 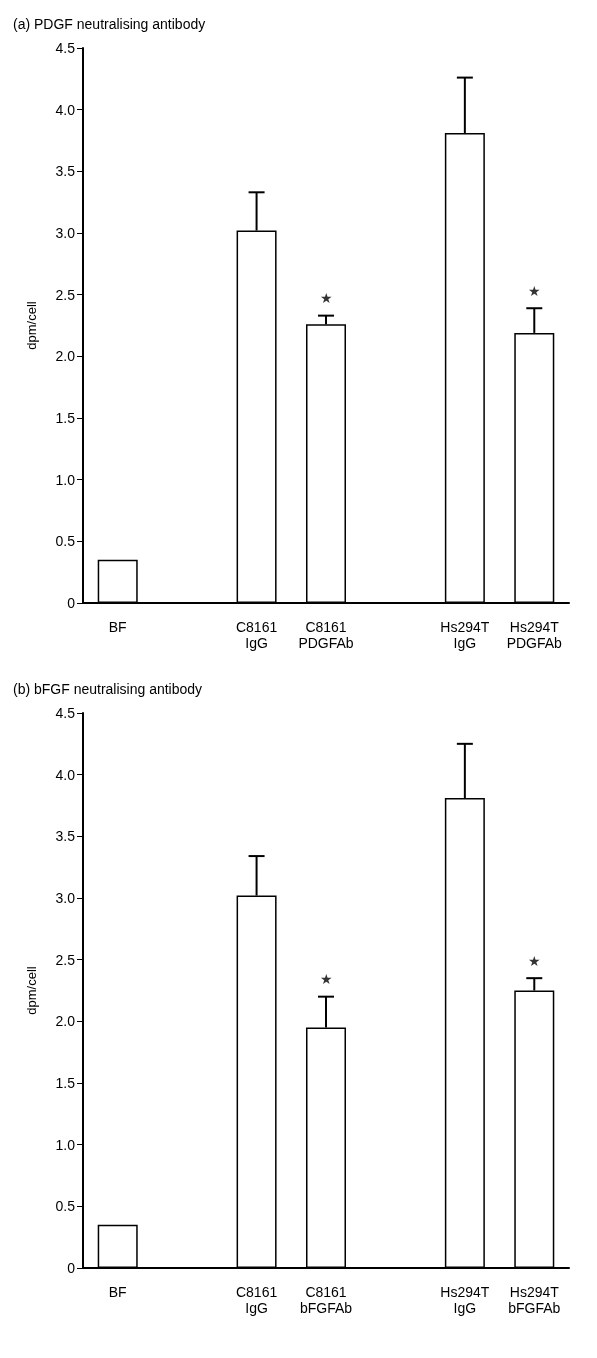 What do you see at coordinates (109, 24) in the screenshot?
I see `chart-title: (a) PDGF neutralising antibody` at bounding box center [109, 24].